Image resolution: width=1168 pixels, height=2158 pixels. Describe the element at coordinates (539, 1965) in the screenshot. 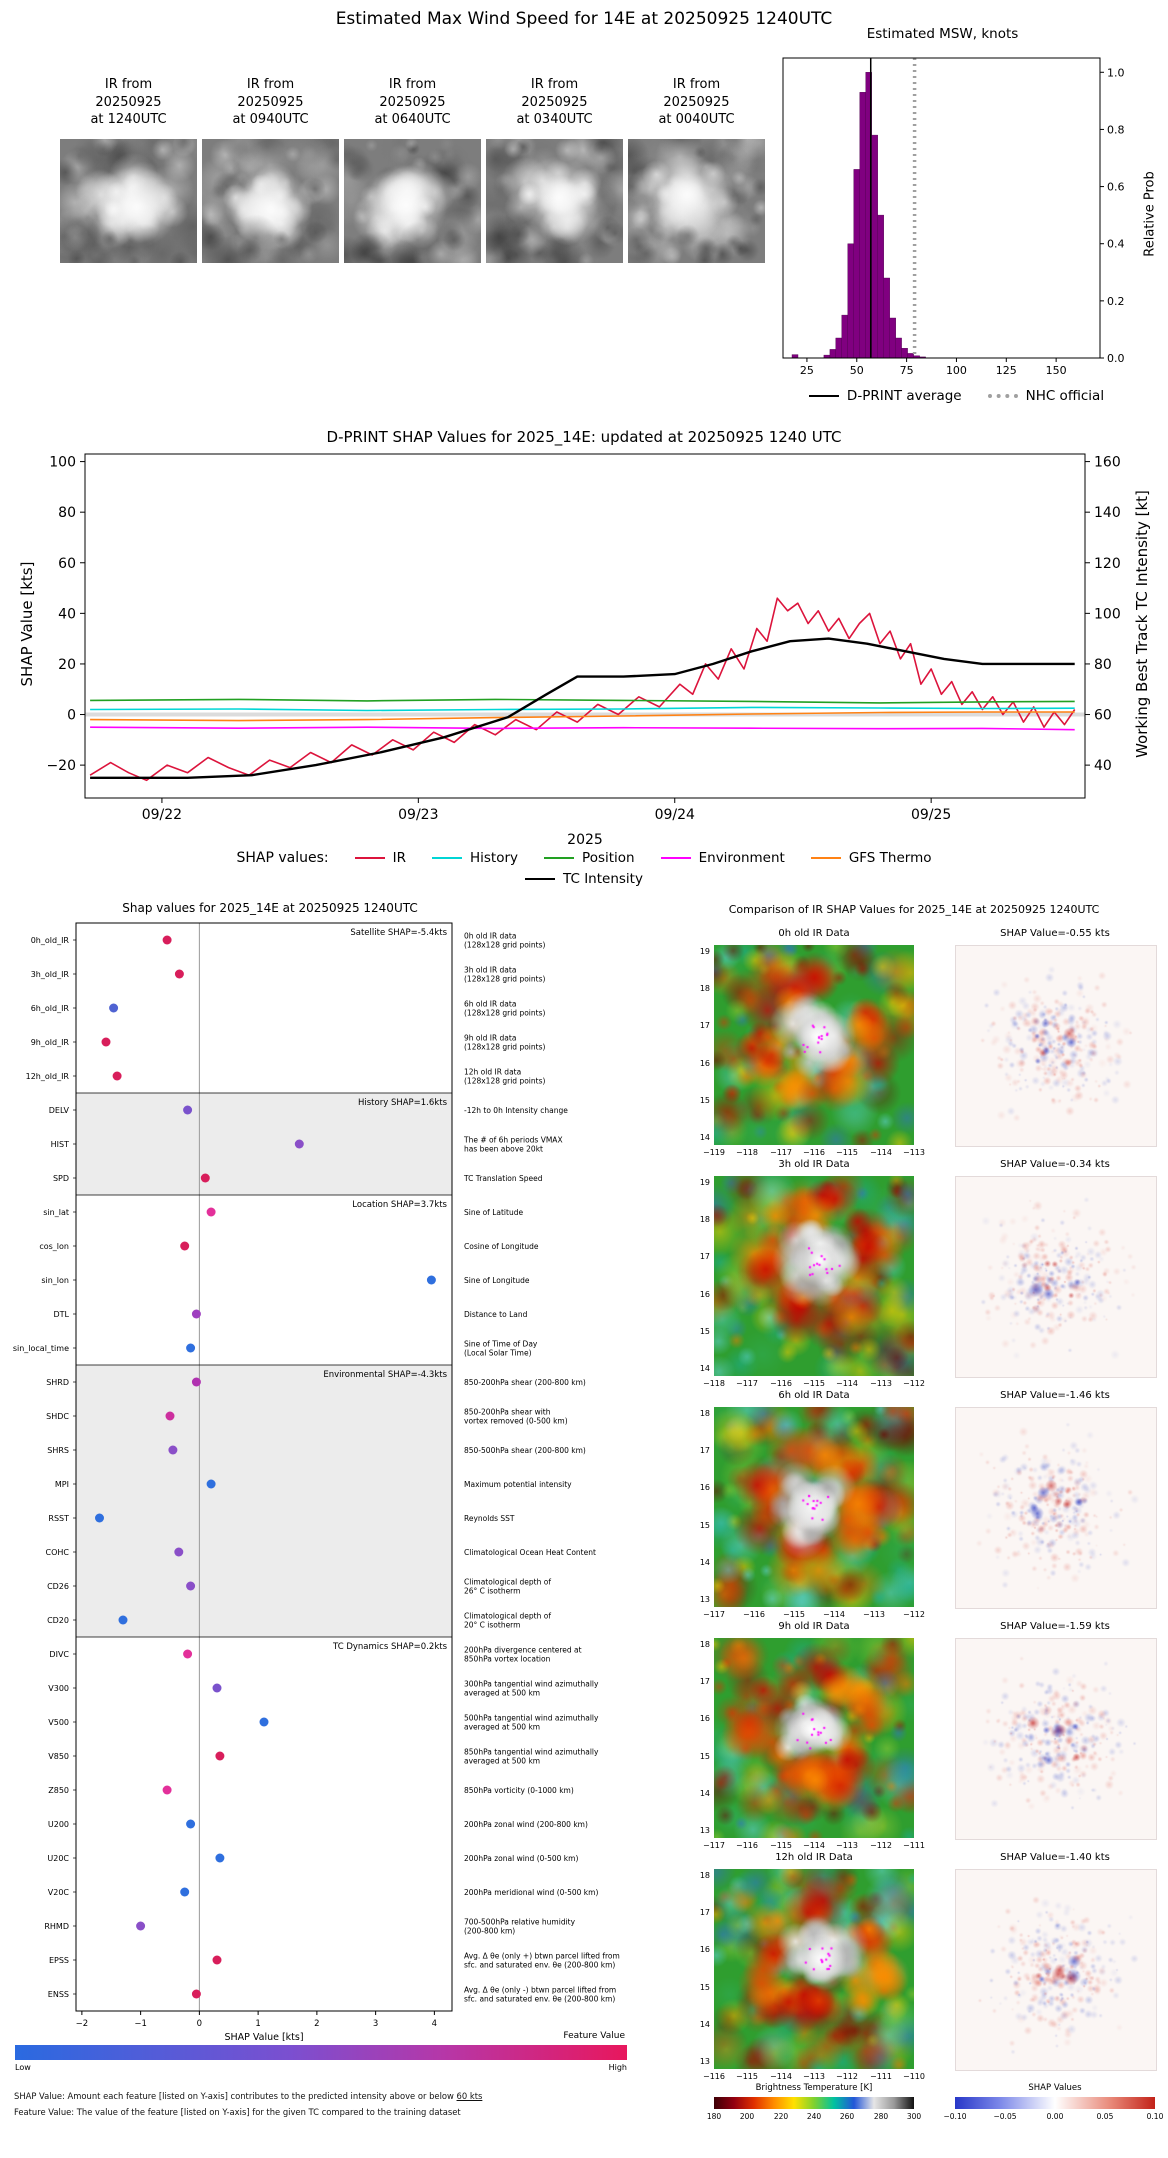

I see `feature-desc-line: sfc. and saturated env. θe (200-800 km)` at that location.